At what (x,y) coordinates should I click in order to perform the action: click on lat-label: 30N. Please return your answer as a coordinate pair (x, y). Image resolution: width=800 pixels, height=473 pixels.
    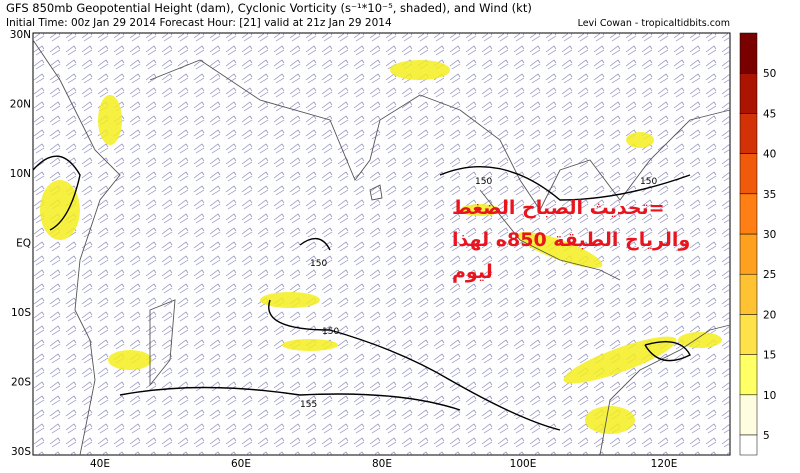
    Looking at the image, I should click on (20, 35).